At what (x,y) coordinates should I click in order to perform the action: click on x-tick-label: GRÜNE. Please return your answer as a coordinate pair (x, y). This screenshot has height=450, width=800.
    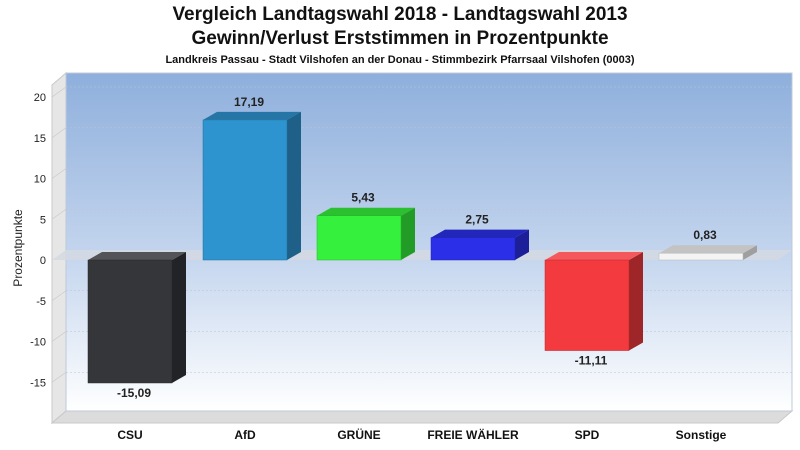
    Looking at the image, I should click on (358, 434).